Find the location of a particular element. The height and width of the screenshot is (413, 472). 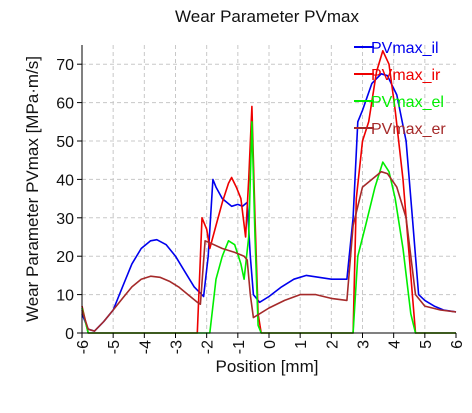

x-tick-label: -5 is located at coordinates (114, 347).